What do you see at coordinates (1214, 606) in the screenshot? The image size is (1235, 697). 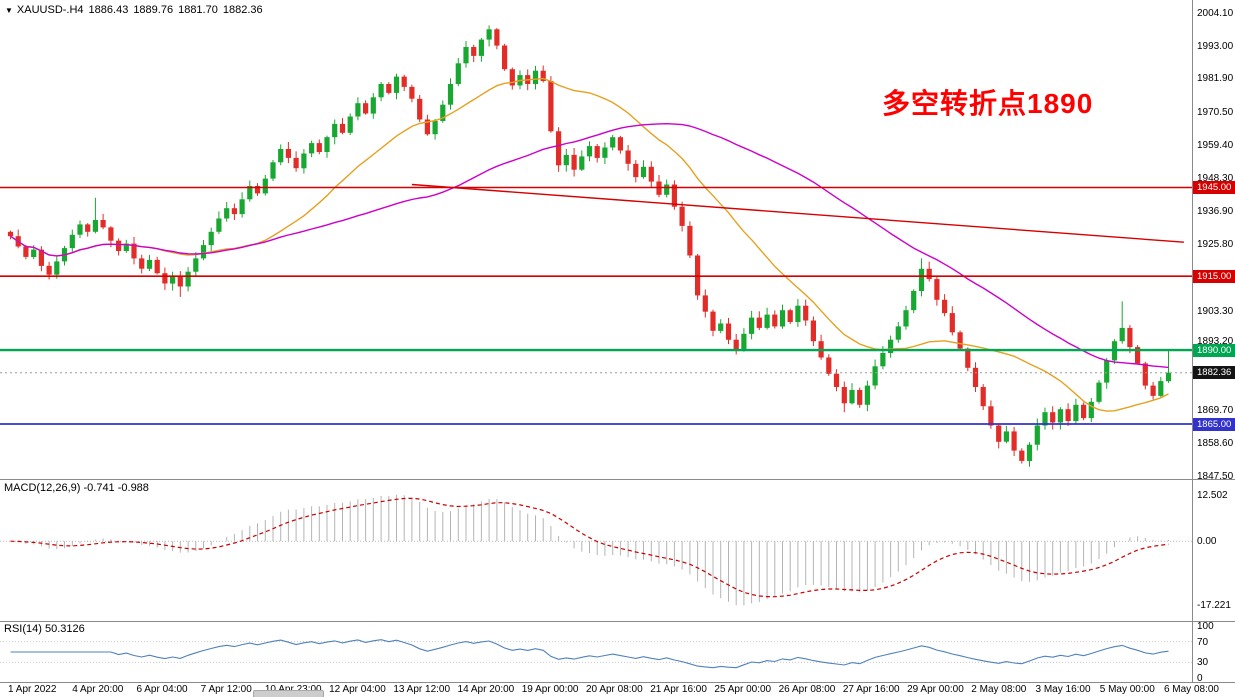 I see `macd-scale-label: -17.221` at bounding box center [1214, 606].